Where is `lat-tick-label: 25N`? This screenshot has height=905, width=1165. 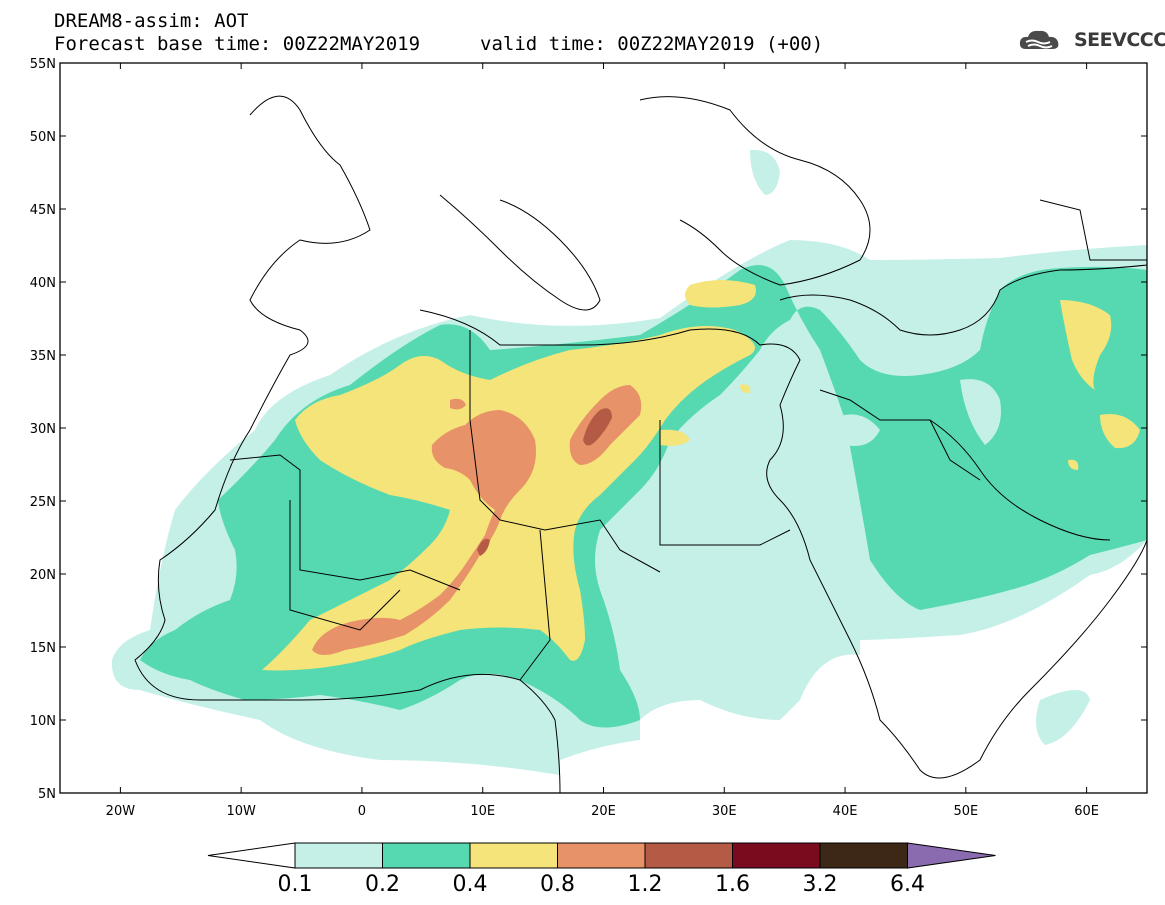
lat-tick-label: 25N is located at coordinates (43, 502).